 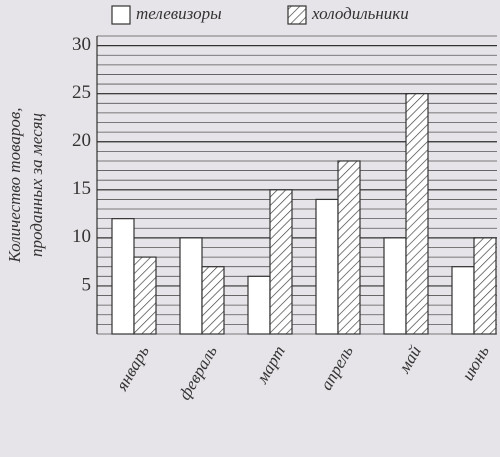 What do you see at coordinates (132, 368) in the screenshot?
I see `x-tick-label: январь` at bounding box center [132, 368].